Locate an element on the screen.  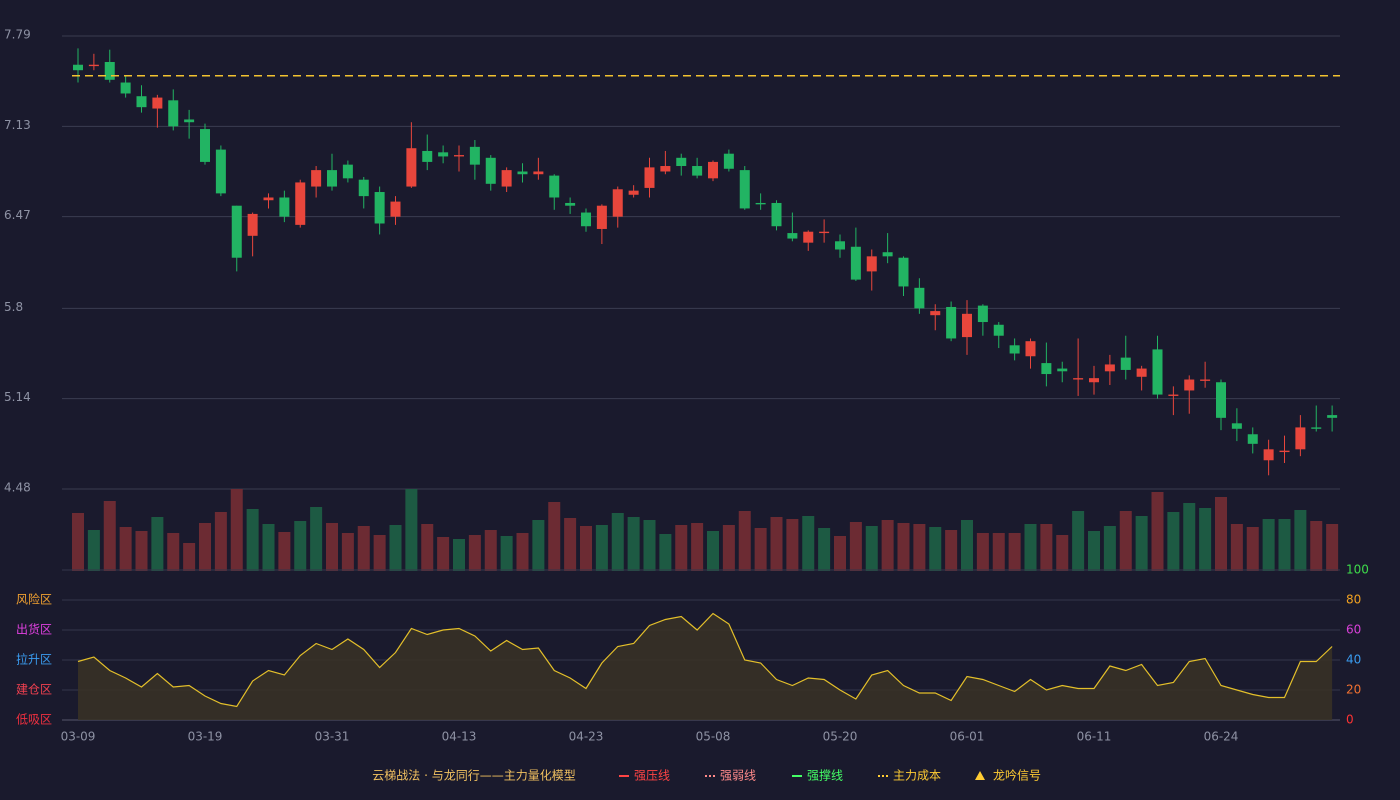
legend-label: 龙吟信号 is located at coordinates (1017, 775).